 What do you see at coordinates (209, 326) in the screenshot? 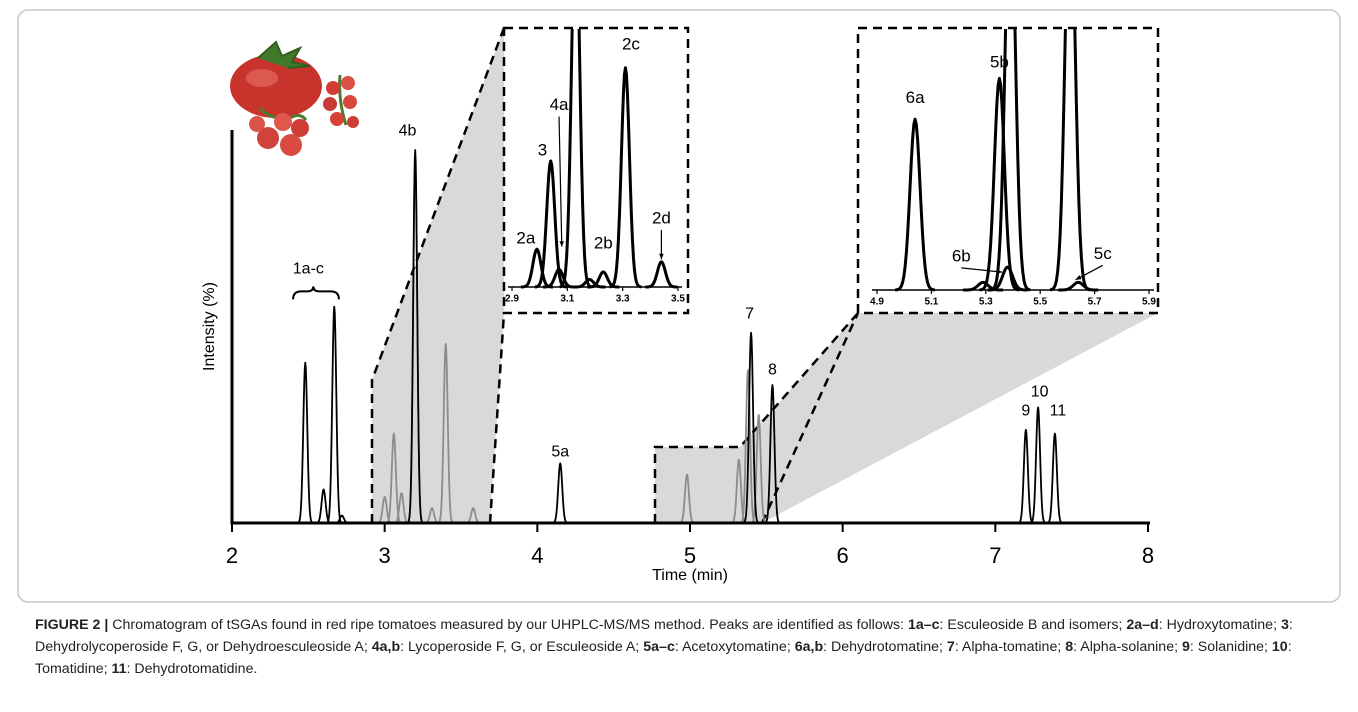
I see `y-axis-label: Intensity (%)` at bounding box center [209, 326].